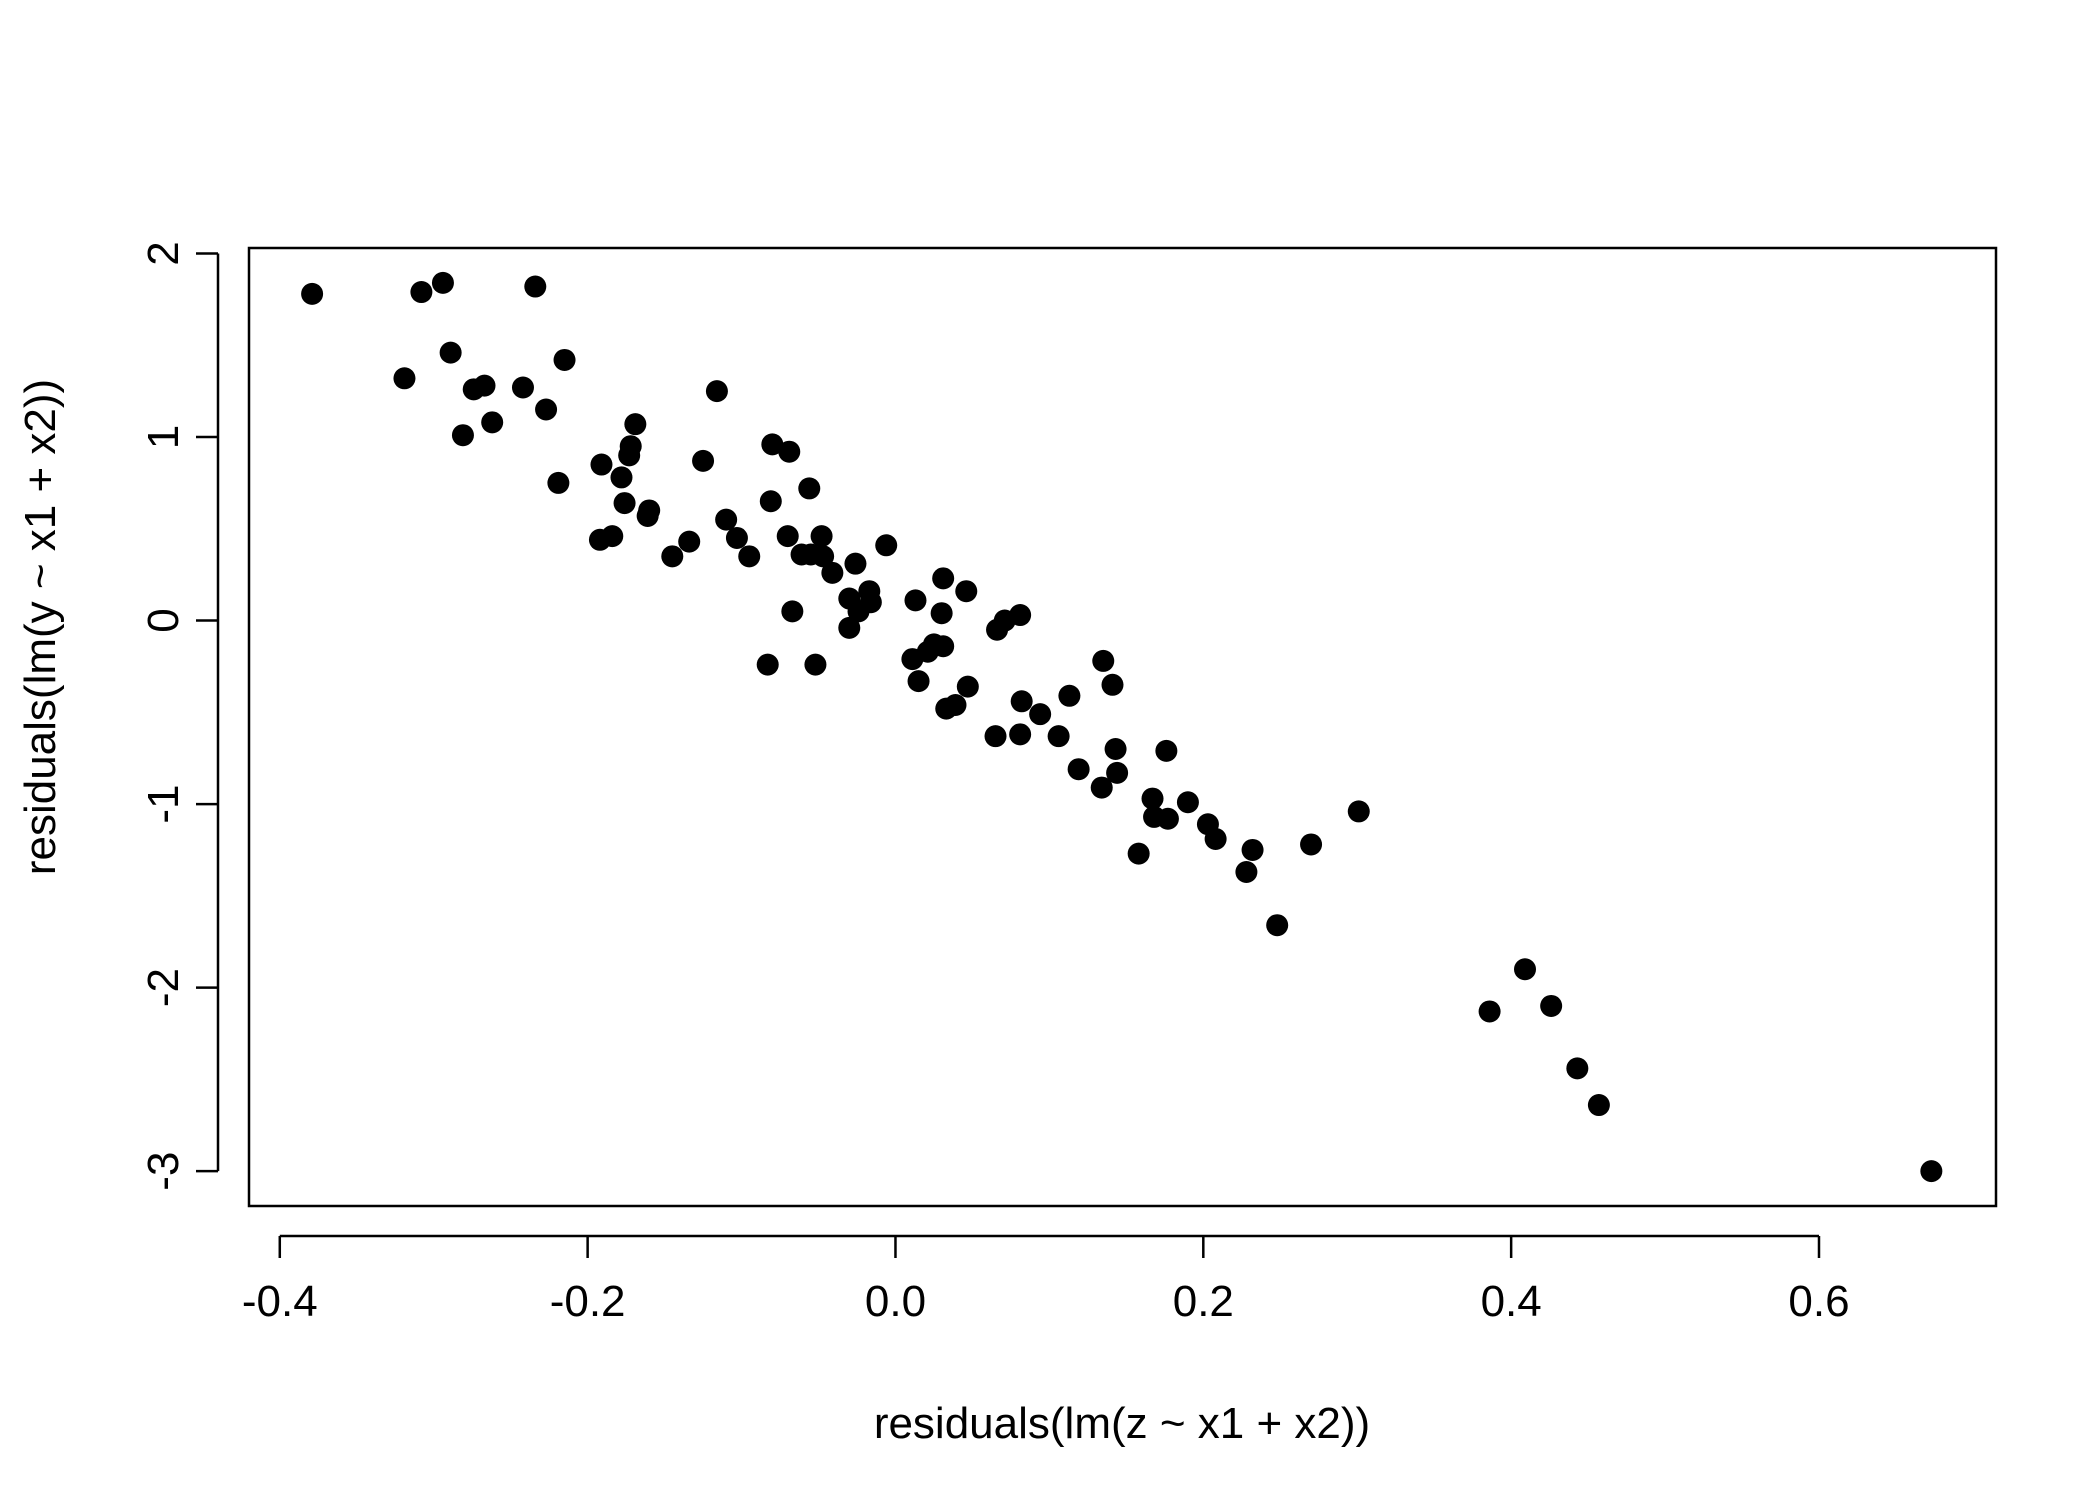 This screenshot has width=2100, height=1500. Describe the element at coordinates (163, 253) in the screenshot. I see `y-tick-label: 2` at that location.